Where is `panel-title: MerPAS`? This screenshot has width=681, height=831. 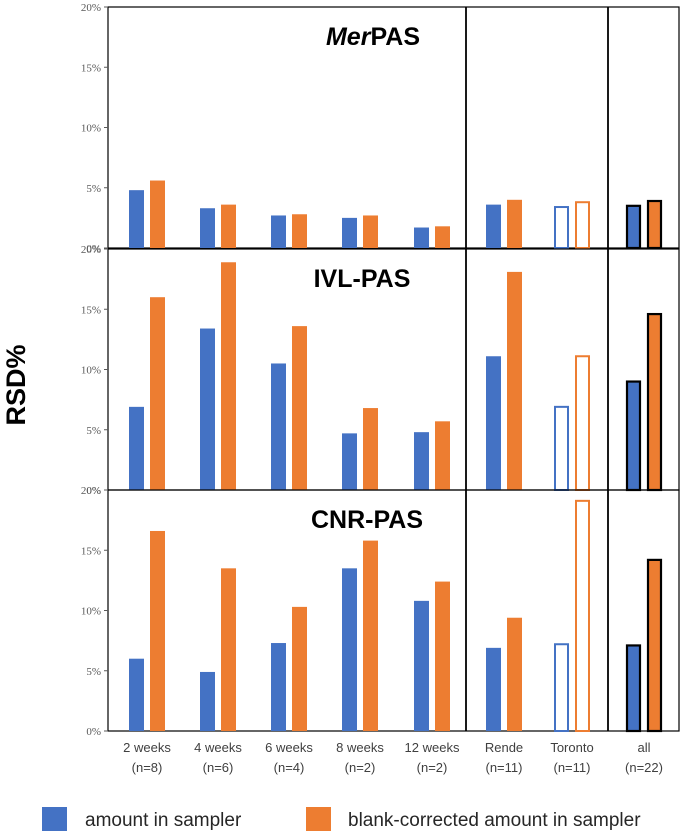 panel-title: MerPAS is located at coordinates (373, 37).